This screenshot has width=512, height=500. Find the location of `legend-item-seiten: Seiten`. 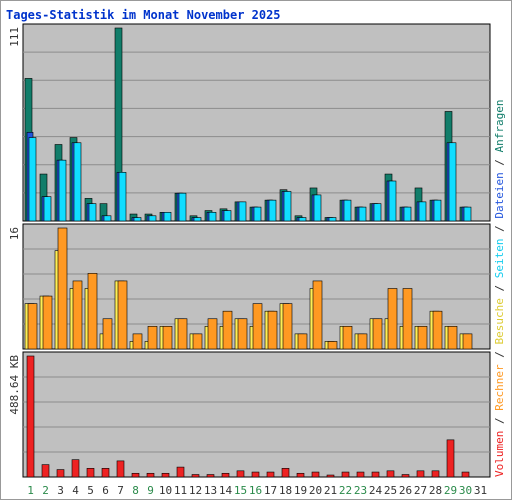

legend-item-seiten: Seiten is located at coordinates (499, 259).